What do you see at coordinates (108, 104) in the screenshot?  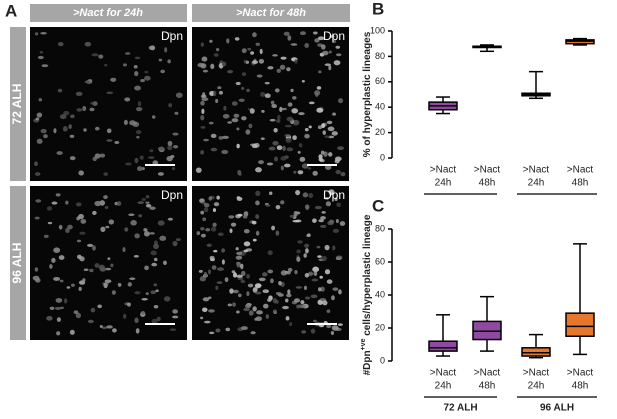 I see `micrograph` at bounding box center [108, 104].